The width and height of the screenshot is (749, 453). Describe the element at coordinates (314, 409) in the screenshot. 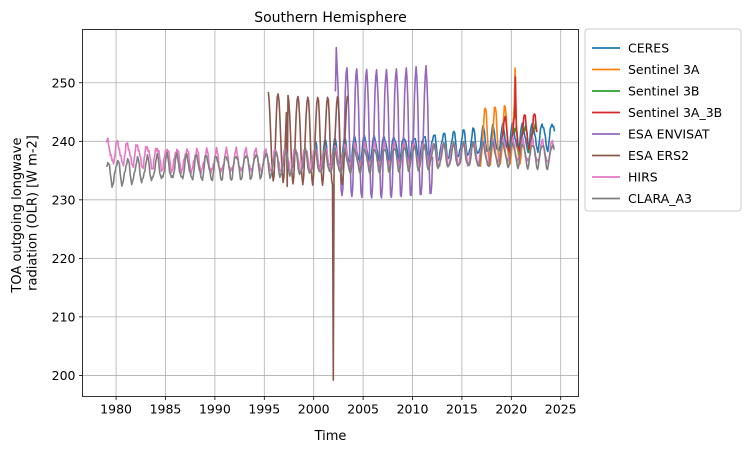

I see `x-tick-label: 2000` at that location.